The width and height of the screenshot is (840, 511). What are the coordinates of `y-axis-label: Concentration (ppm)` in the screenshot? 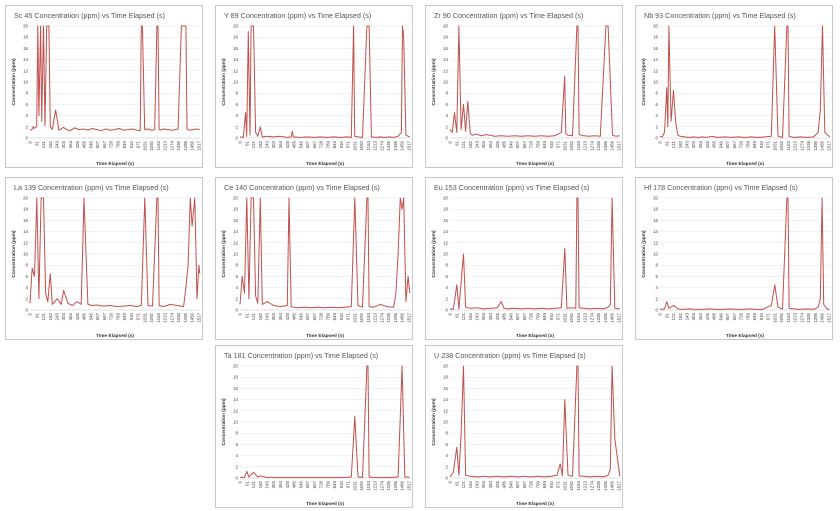 It's located at (14, 254).